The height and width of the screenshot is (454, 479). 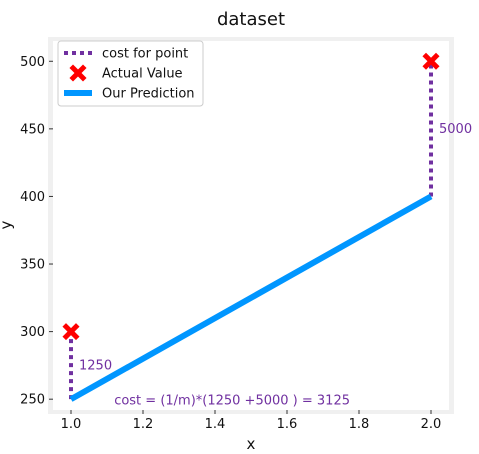 What do you see at coordinates (95, 365) in the screenshot?
I see `cost-label-1: 1250` at bounding box center [95, 365].